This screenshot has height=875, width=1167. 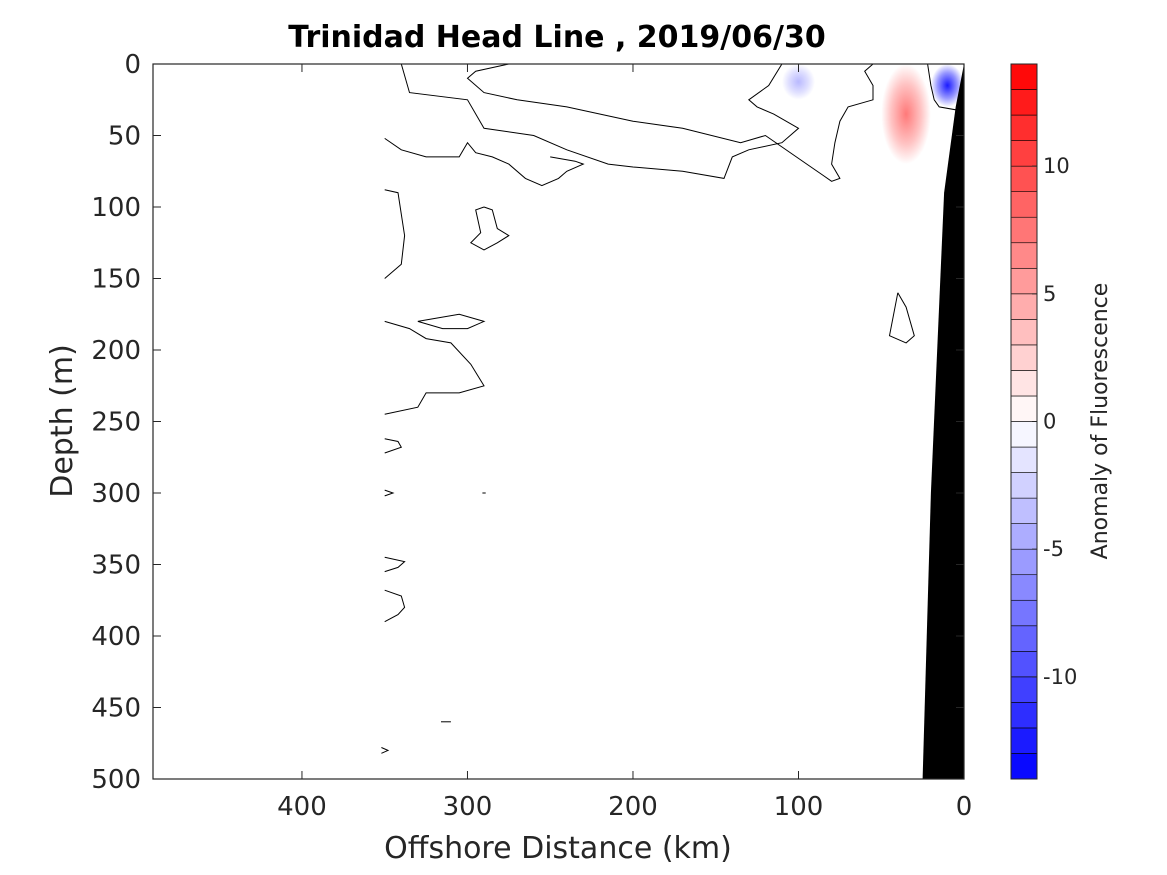 I want to click on x-tick-label: 400, so click(x=302, y=807).